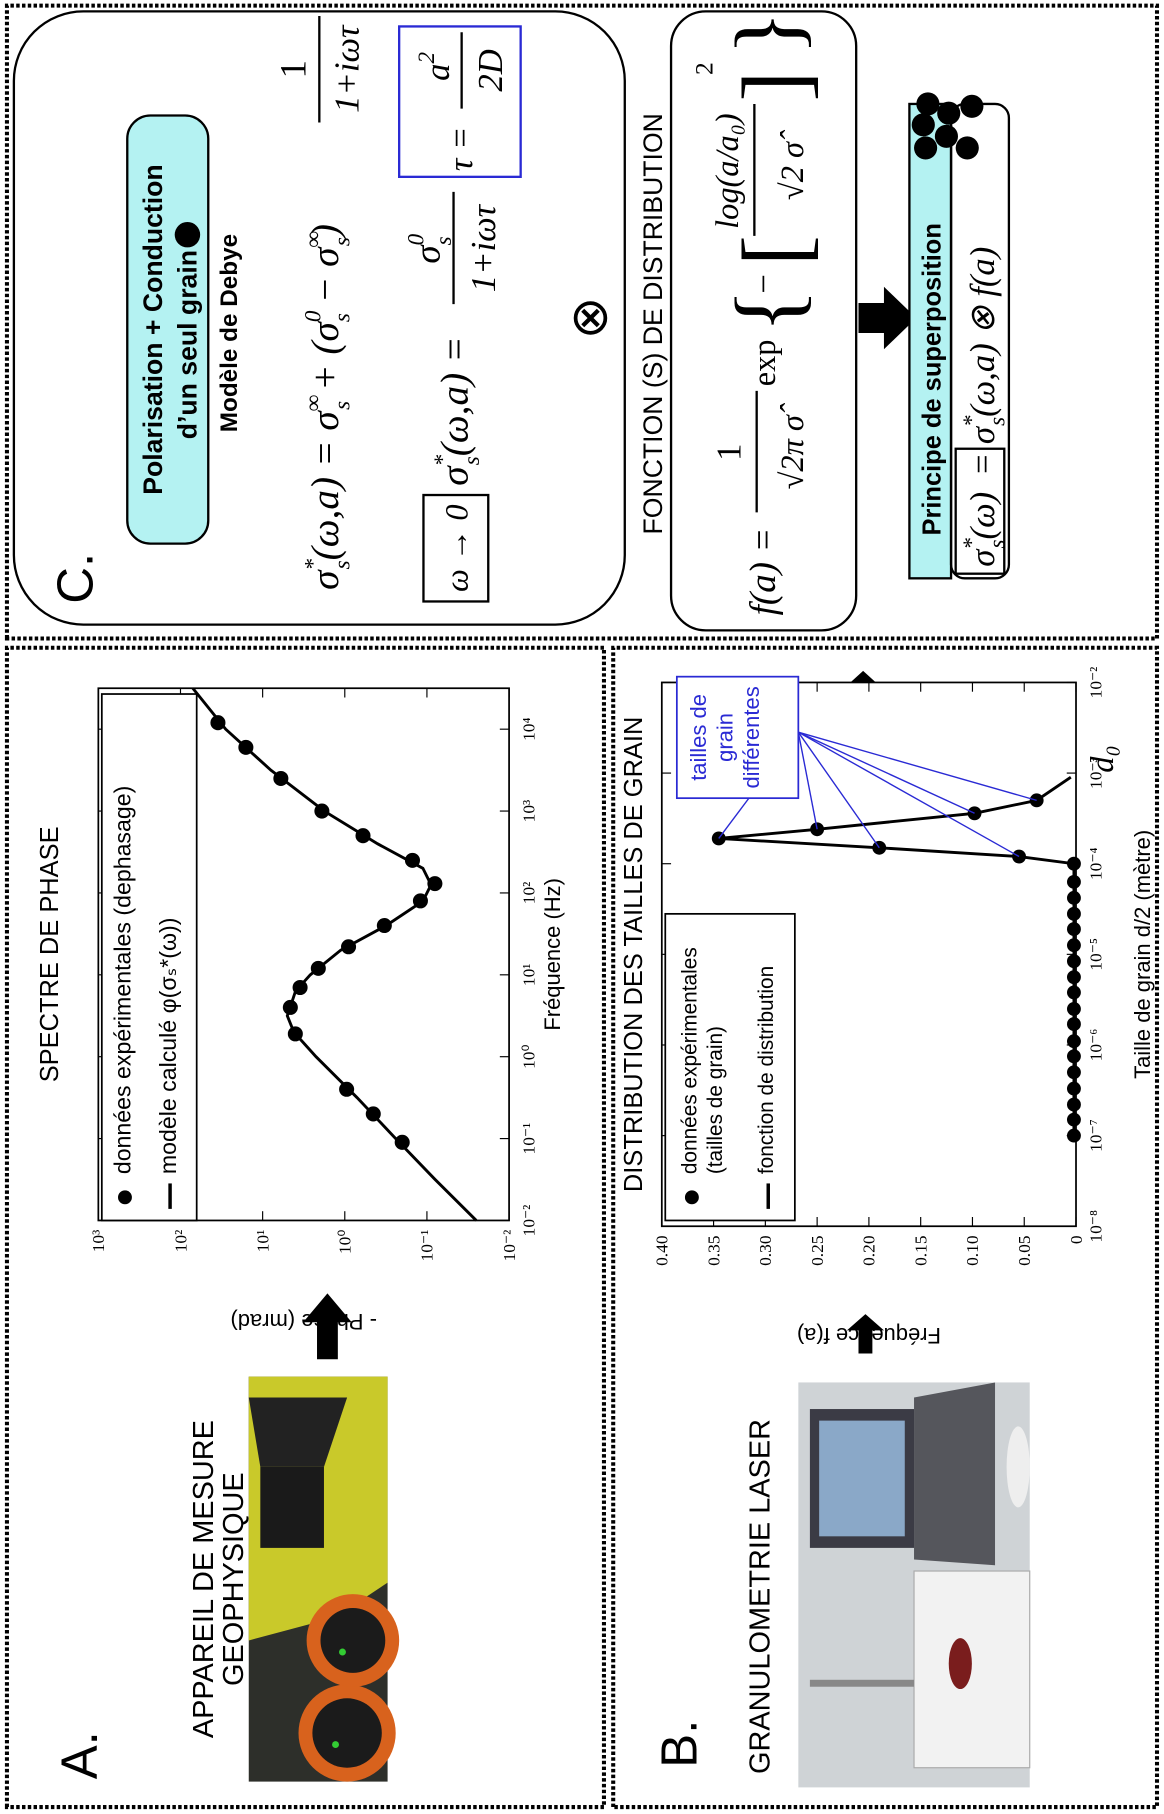 The image size is (1164, 1814). What do you see at coordinates (402, 1142) in the screenshot?
I see `data-point` at bounding box center [402, 1142].